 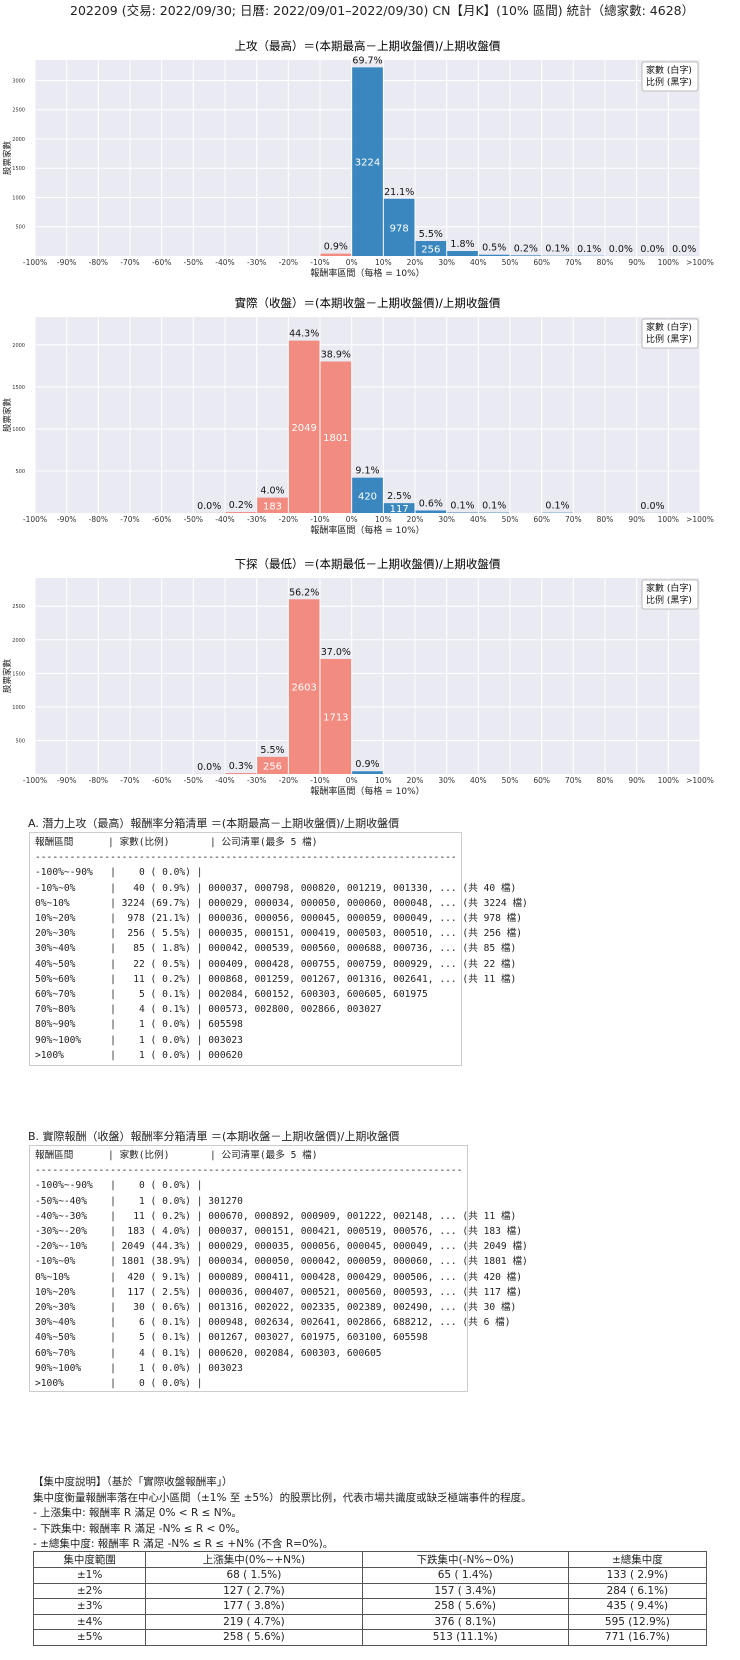 I want to click on bar-count-label: 978, so click(x=399, y=228).